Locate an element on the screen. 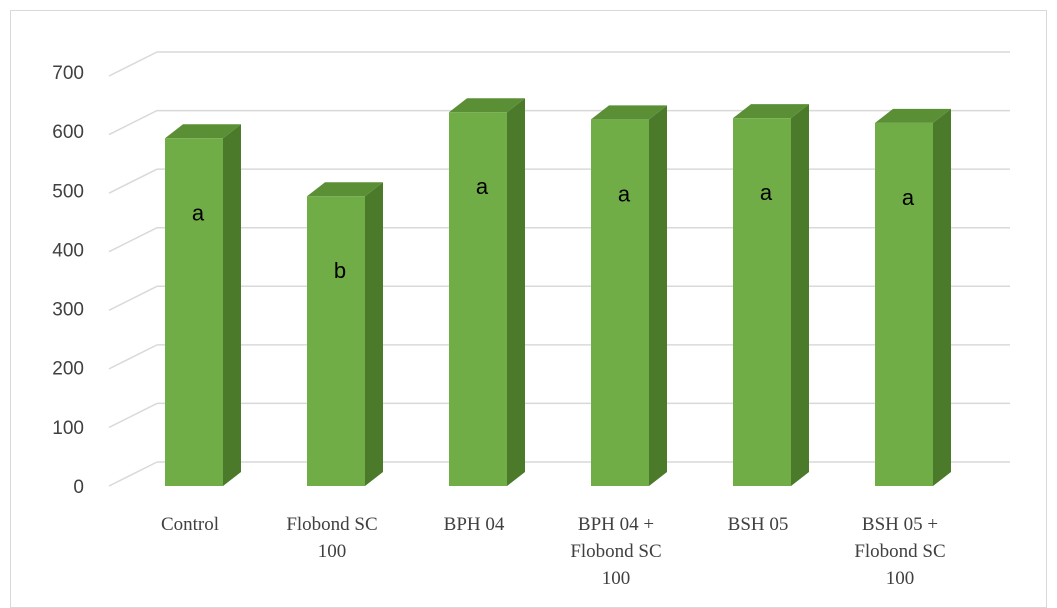  y-axis-ticks: 0 100 200 300 400 500 600 700 is located at coordinates (68, 280).